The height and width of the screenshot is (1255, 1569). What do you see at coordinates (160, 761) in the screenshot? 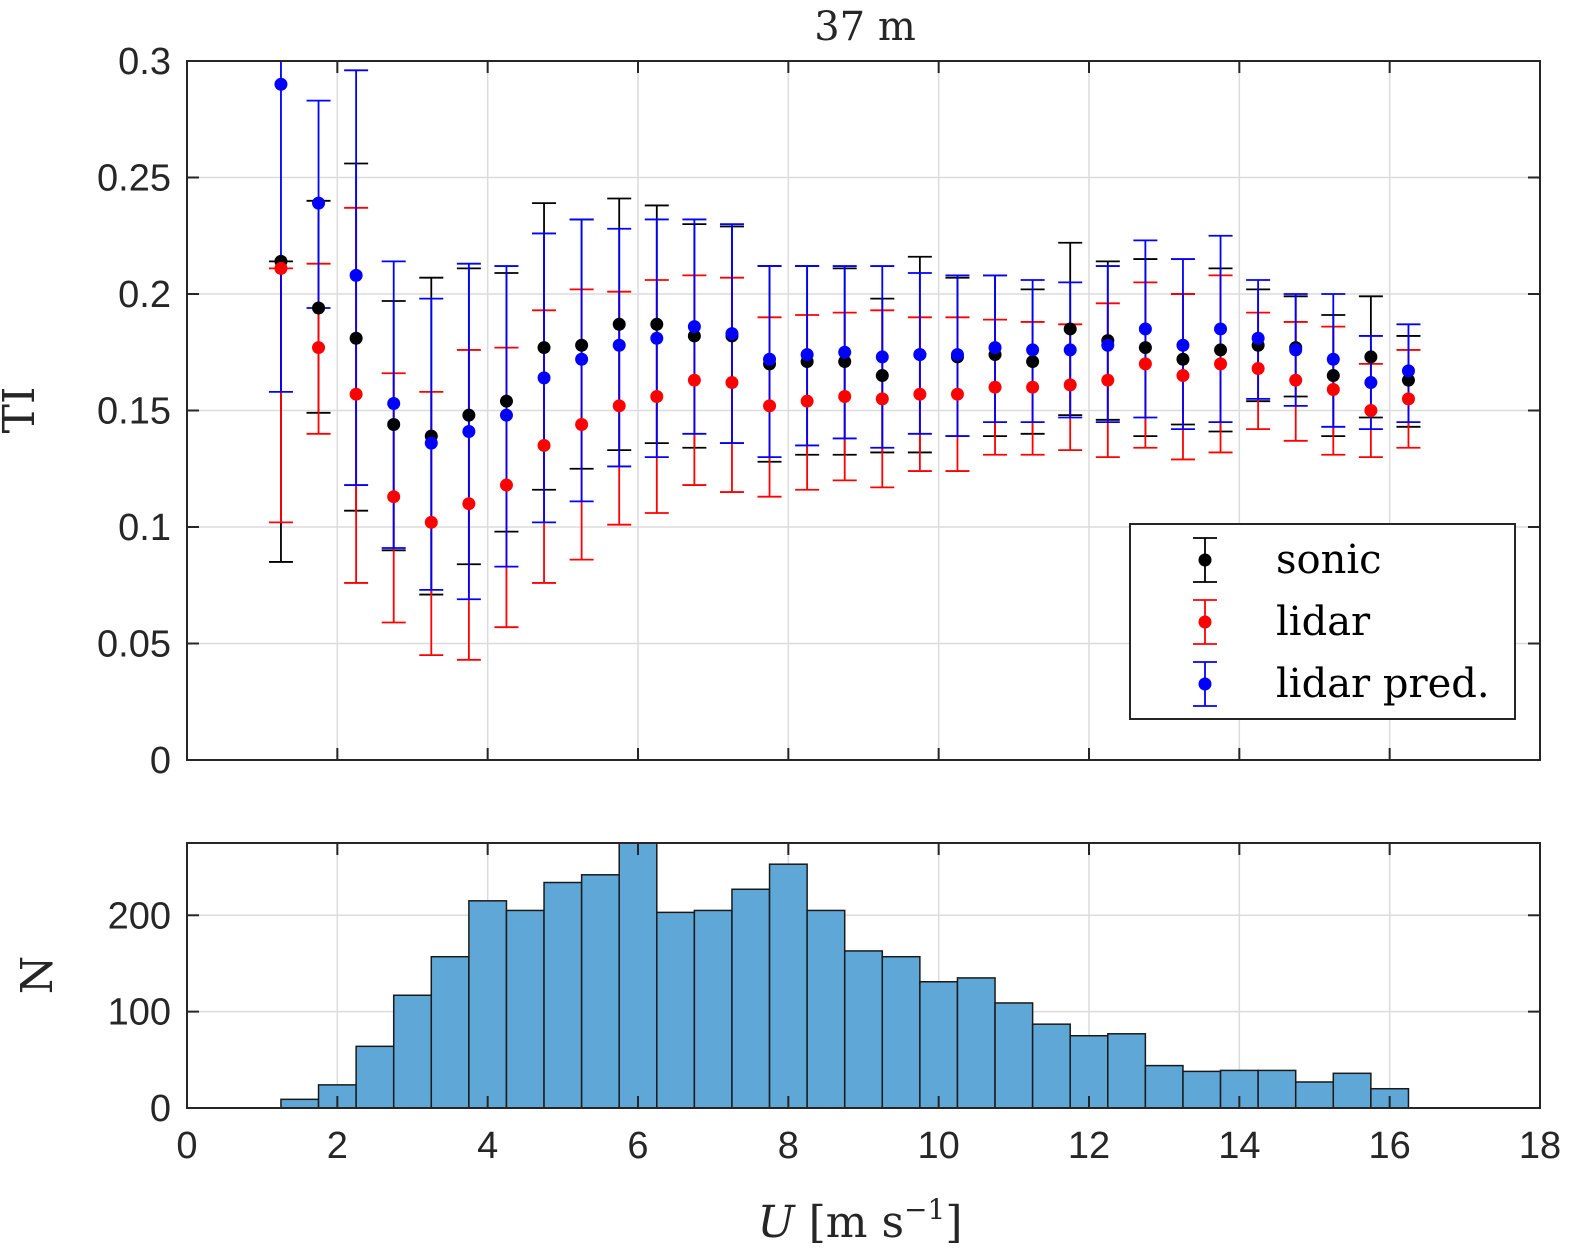
I see `ti-y-tick-label: 0` at bounding box center [160, 761].